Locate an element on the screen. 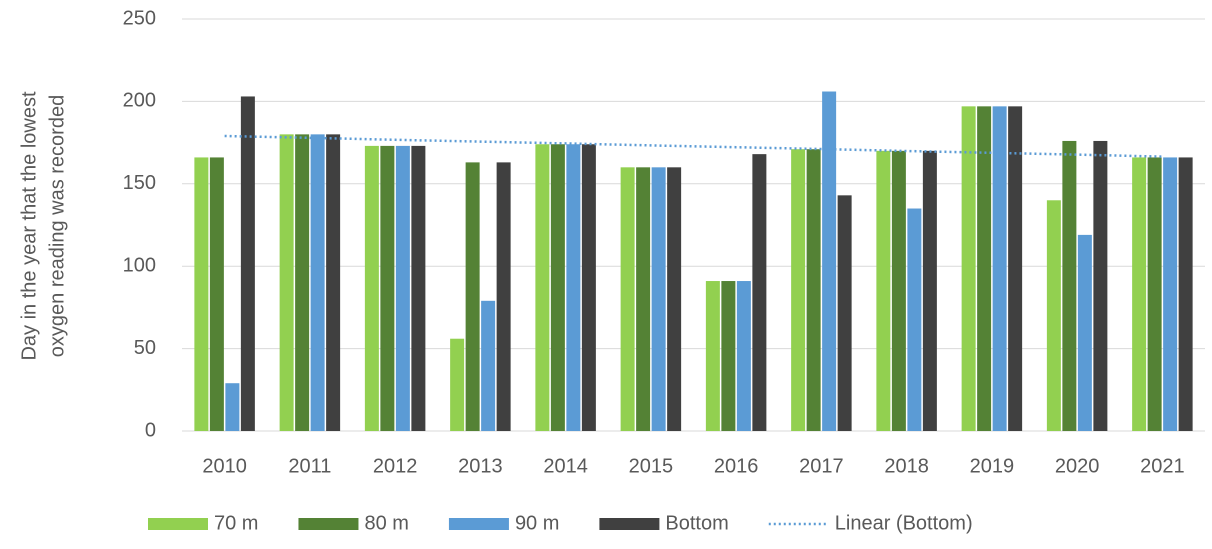  x-tick-label: 2020 is located at coordinates (1077, 466).